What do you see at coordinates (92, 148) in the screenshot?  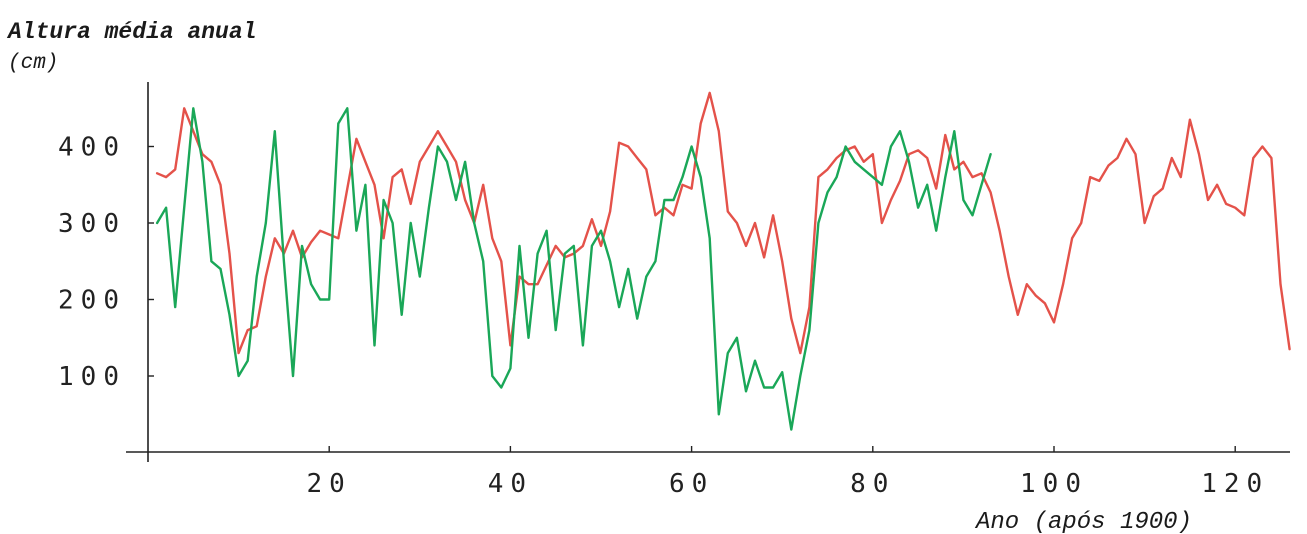 I see `y-tick-label: 400` at bounding box center [92, 148].